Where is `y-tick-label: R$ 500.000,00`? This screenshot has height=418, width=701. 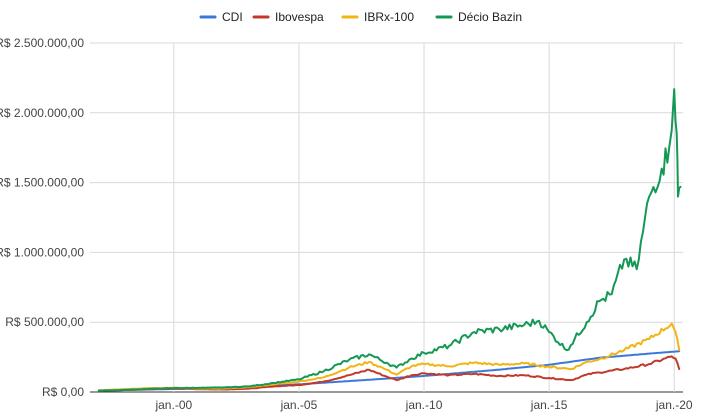
y-tick-label: R$ 500.000,00 is located at coordinates (44, 322).